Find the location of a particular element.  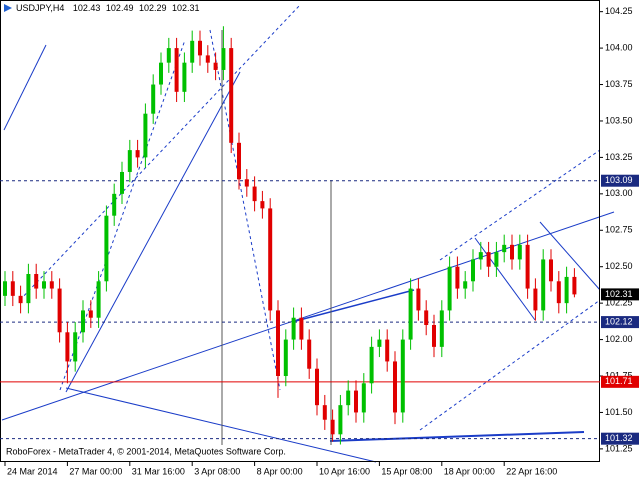

y-tick-label: 101.25 is located at coordinates (619, 448).